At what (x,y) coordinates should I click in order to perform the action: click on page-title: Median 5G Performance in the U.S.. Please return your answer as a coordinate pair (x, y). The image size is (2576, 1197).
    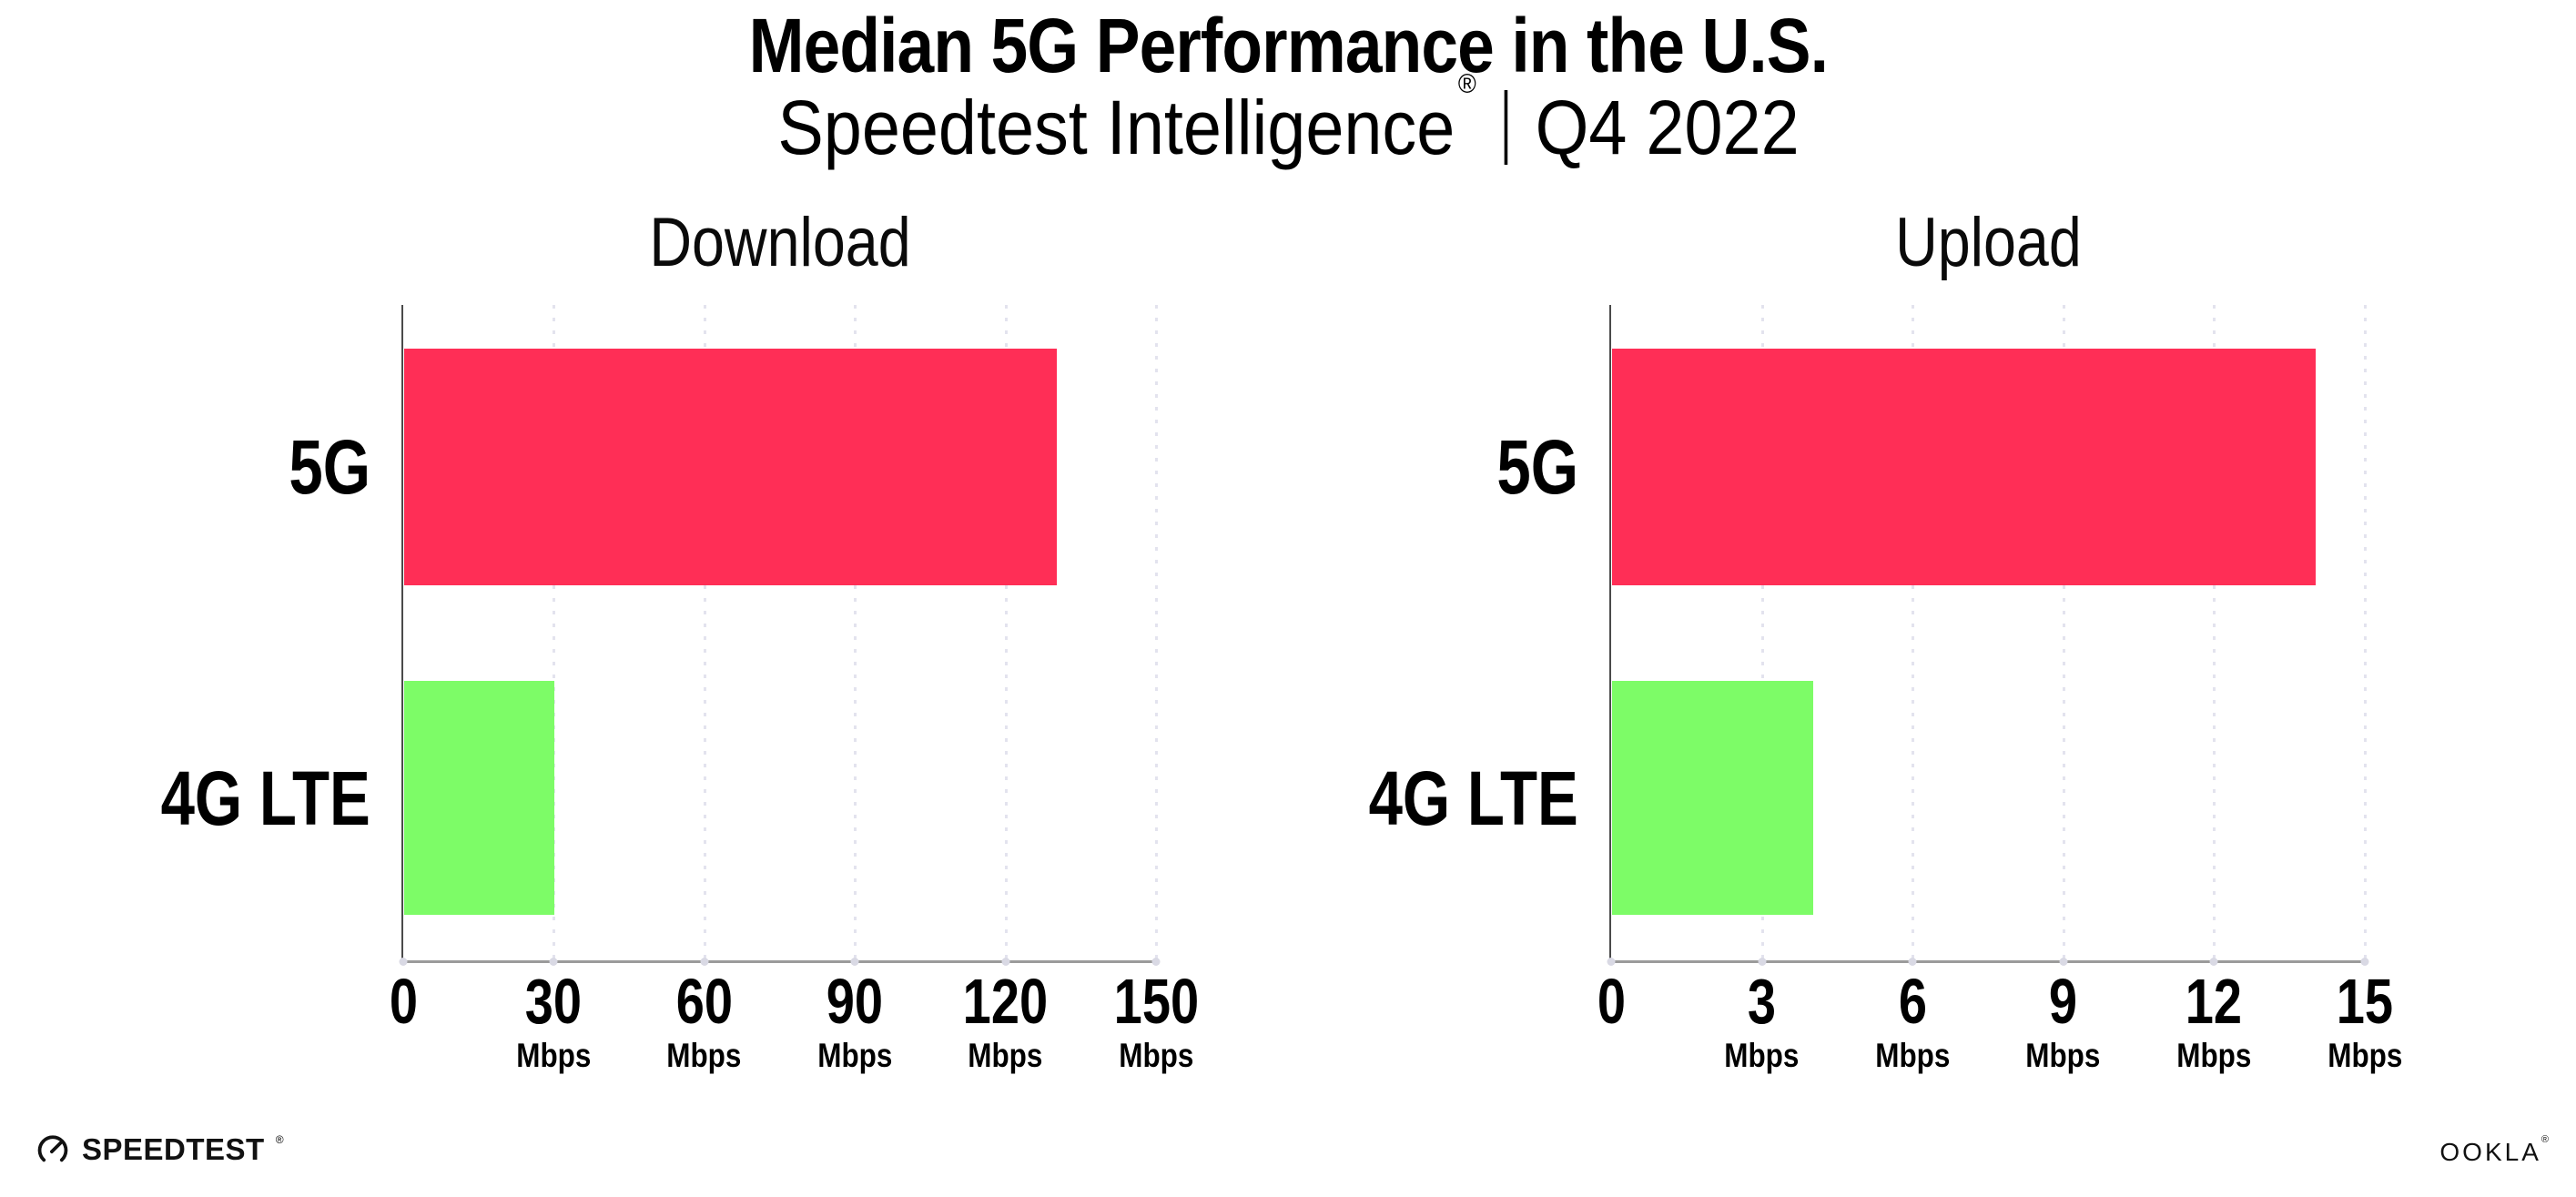
    Looking at the image, I should click on (1288, 46).